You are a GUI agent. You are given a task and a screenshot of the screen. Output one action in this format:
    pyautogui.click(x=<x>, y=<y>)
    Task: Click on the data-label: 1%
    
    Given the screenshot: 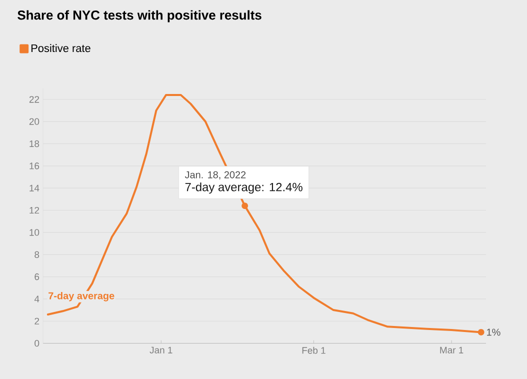 What is the action you would take?
    pyautogui.click(x=493, y=332)
    